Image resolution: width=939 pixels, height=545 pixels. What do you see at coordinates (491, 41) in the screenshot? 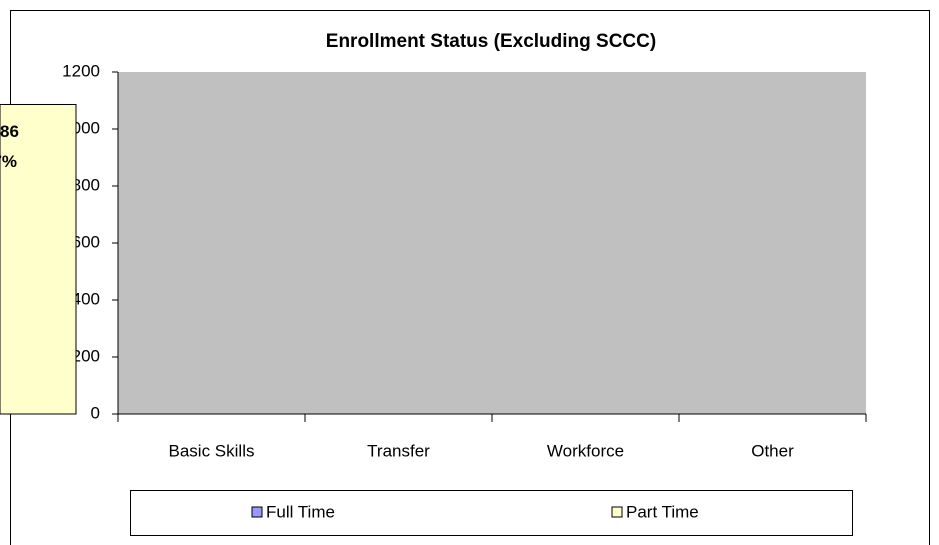
I see `chart-title: Enrollment Status (Excluding SCCC)` at bounding box center [491, 41].